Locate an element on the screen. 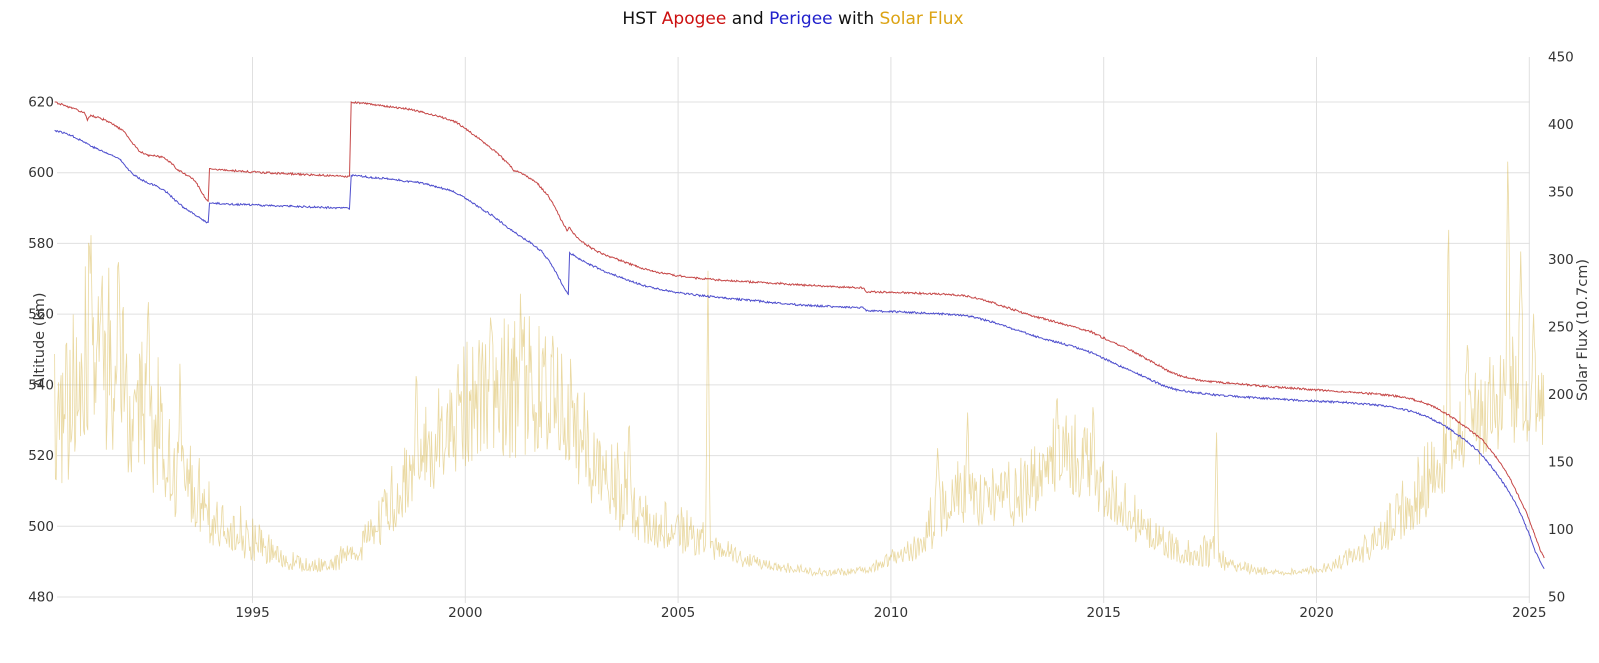 The width and height of the screenshot is (1599, 663). title-perigee: Perigee is located at coordinates (801, 19).